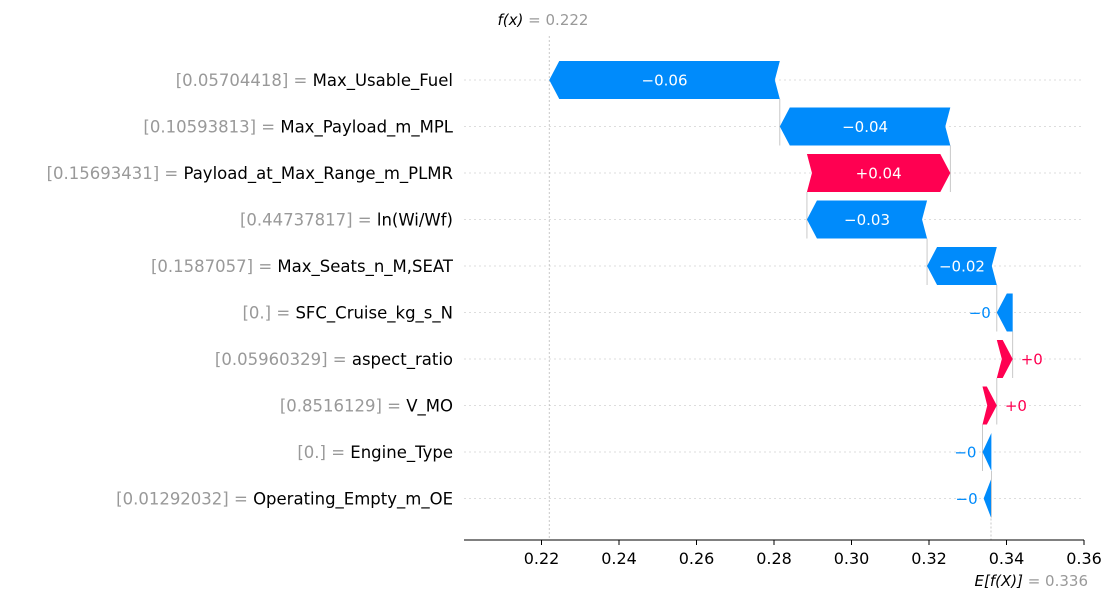 The width and height of the screenshot is (1113, 600). What do you see at coordinates (318, 174) in the screenshot?
I see `feature-name: Payload_at_Max_Range_m_PLMR` at bounding box center [318, 174].